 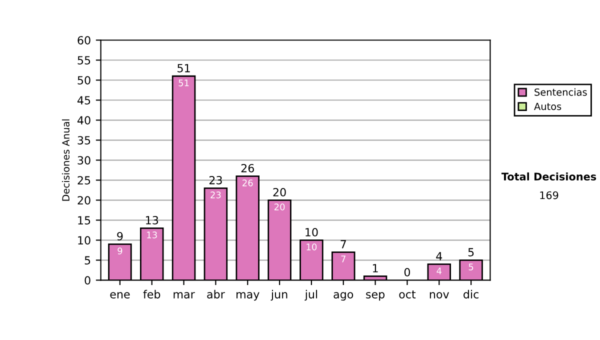 What do you see at coordinates (311, 247) in the screenshot?
I see `data-label: 10` at bounding box center [311, 247].